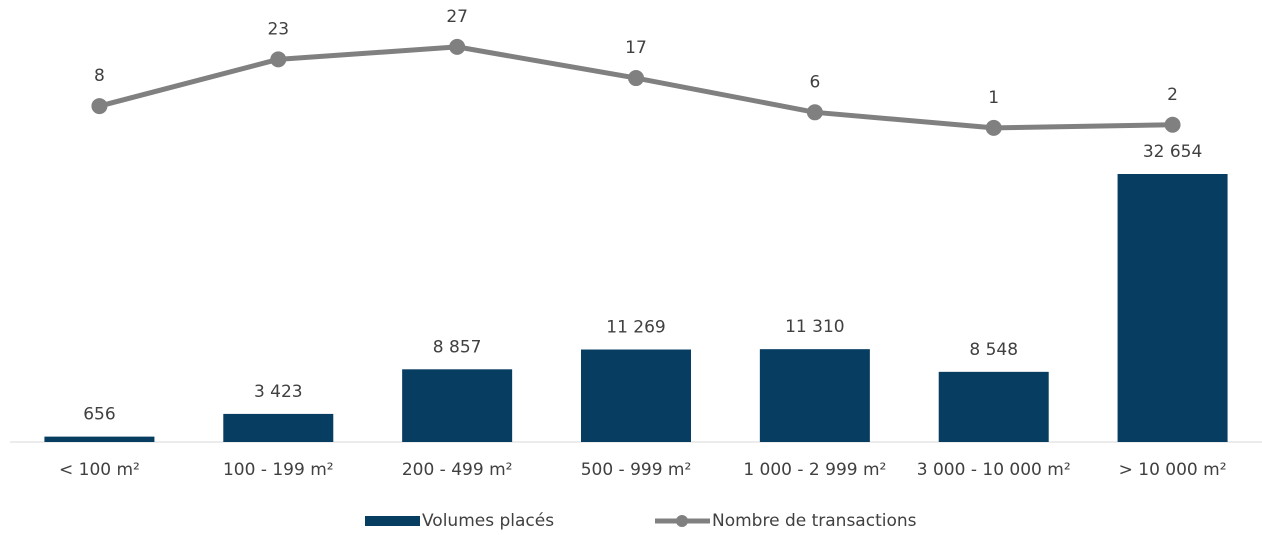 This screenshot has width=1262, height=535. Describe the element at coordinates (99, 76) in the screenshot. I see `data-label: 8` at that location.